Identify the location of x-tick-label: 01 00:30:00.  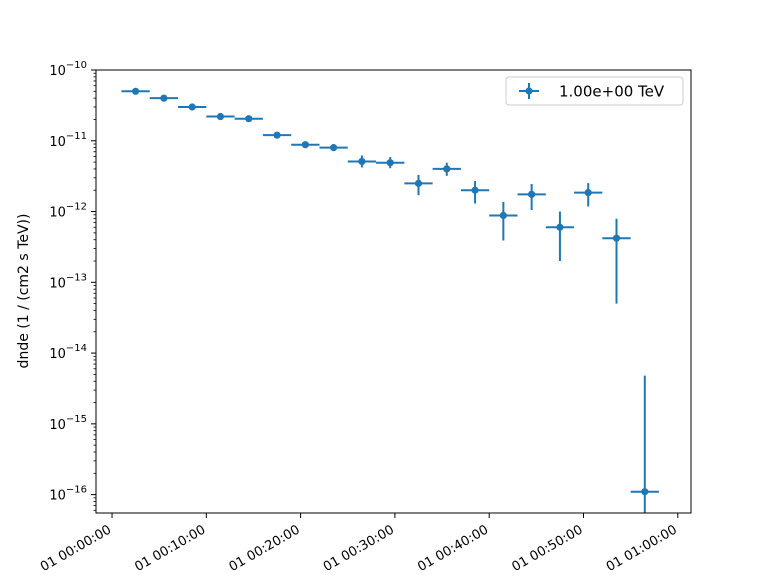
(359, 548).